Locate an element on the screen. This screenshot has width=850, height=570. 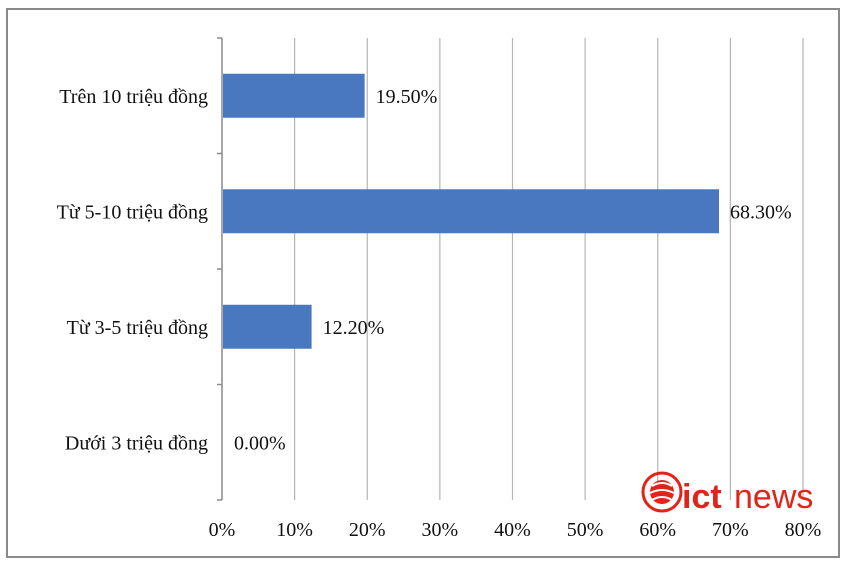
x-tick-label: 50% is located at coordinates (585, 530).